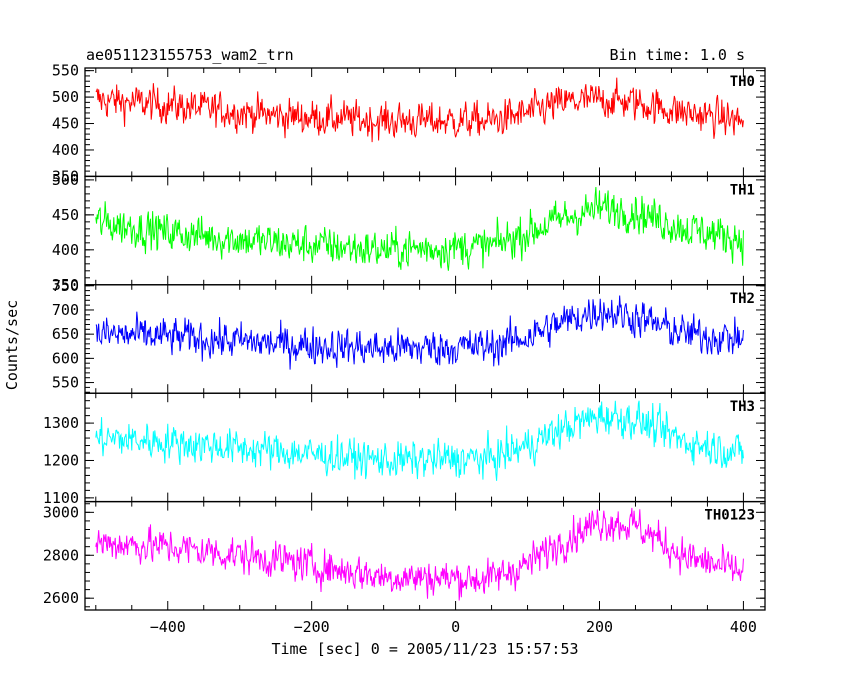  I want to click on x-tick-label: −200, so click(312, 627).